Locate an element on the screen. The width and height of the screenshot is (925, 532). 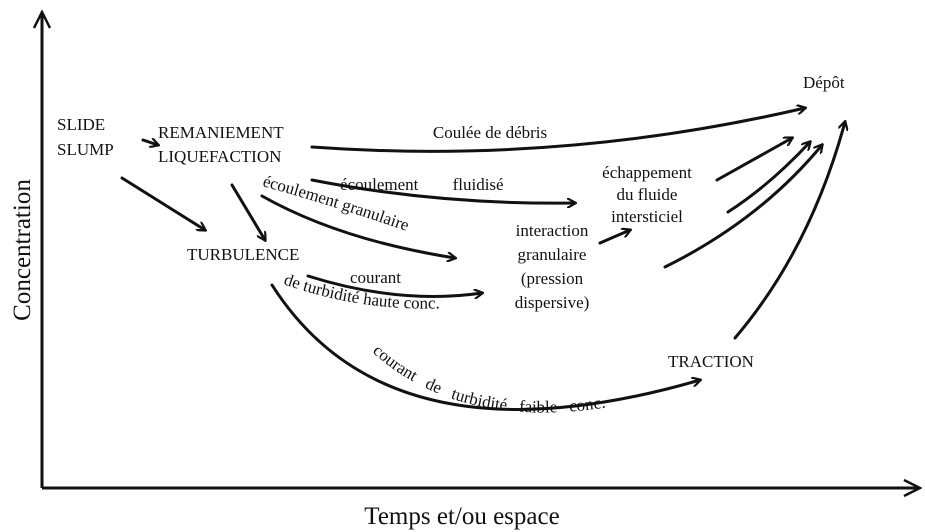
node-label: dispersive) is located at coordinates (552, 302).